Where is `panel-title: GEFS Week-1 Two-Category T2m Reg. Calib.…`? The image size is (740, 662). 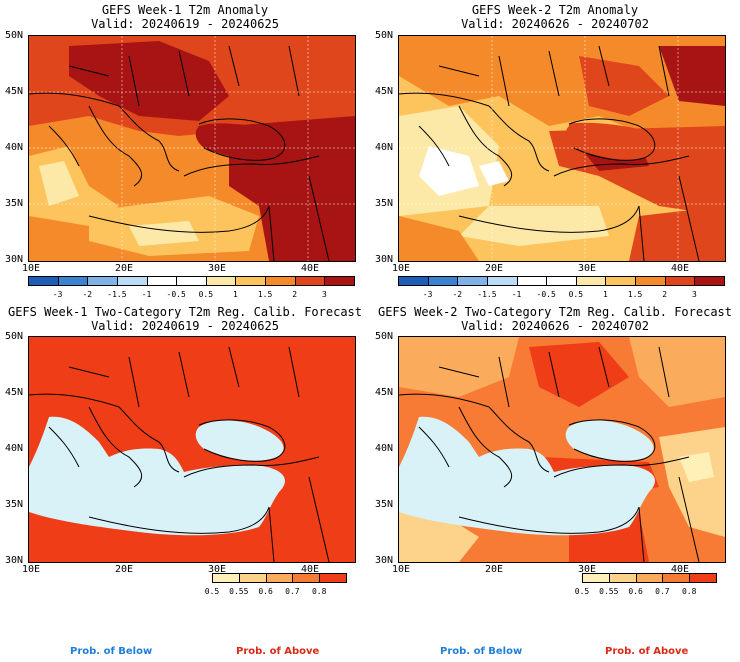 panel-title: GEFS Week-1 Two-Category T2m Reg. Calib.… is located at coordinates (184, 312).